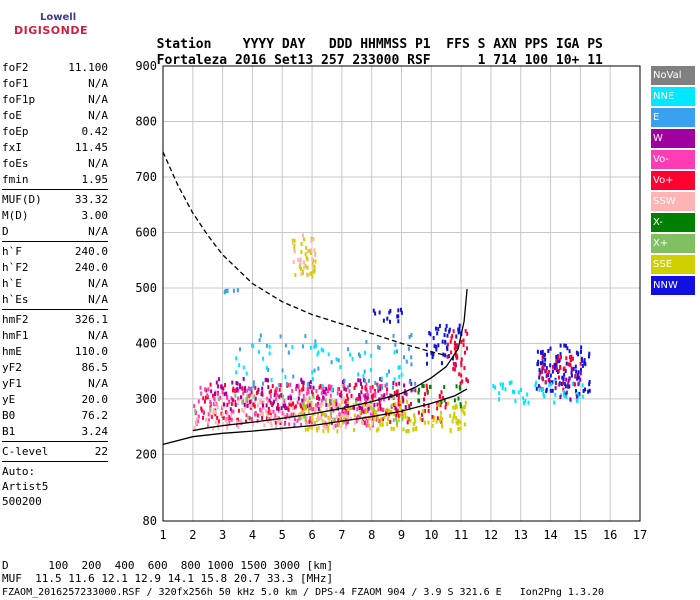 This screenshot has height=600, width=700. What do you see at coordinates (610, 535) in the screenshot?
I see `x-tick-label: 16` at bounding box center [610, 535].